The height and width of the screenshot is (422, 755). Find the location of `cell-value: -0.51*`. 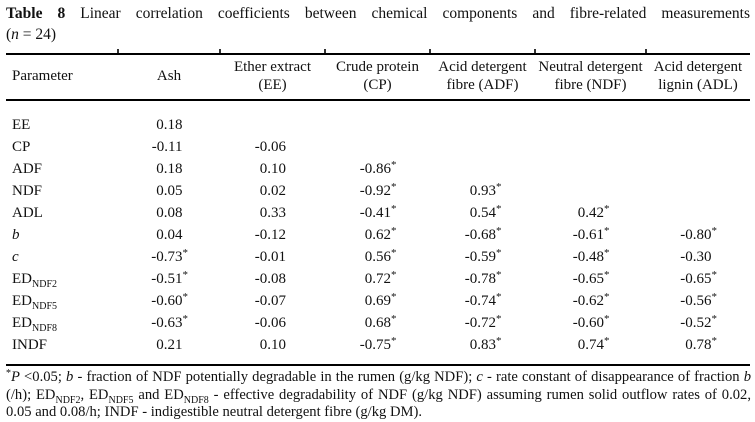

cell-value: -0.51* is located at coordinates (169, 277).